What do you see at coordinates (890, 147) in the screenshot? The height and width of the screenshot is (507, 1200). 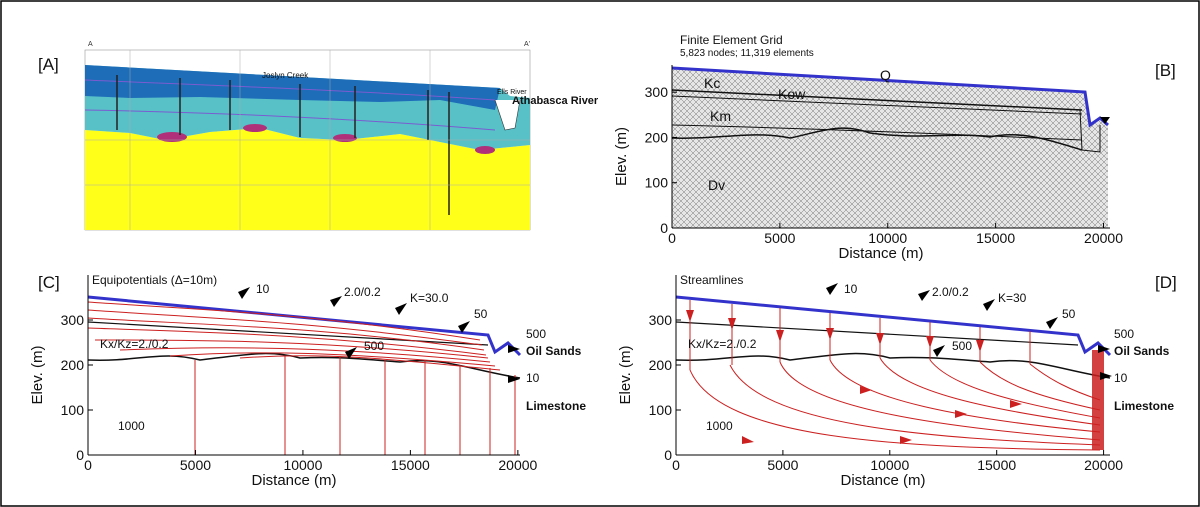 I see `panel-b-grid` at bounding box center [890, 147].